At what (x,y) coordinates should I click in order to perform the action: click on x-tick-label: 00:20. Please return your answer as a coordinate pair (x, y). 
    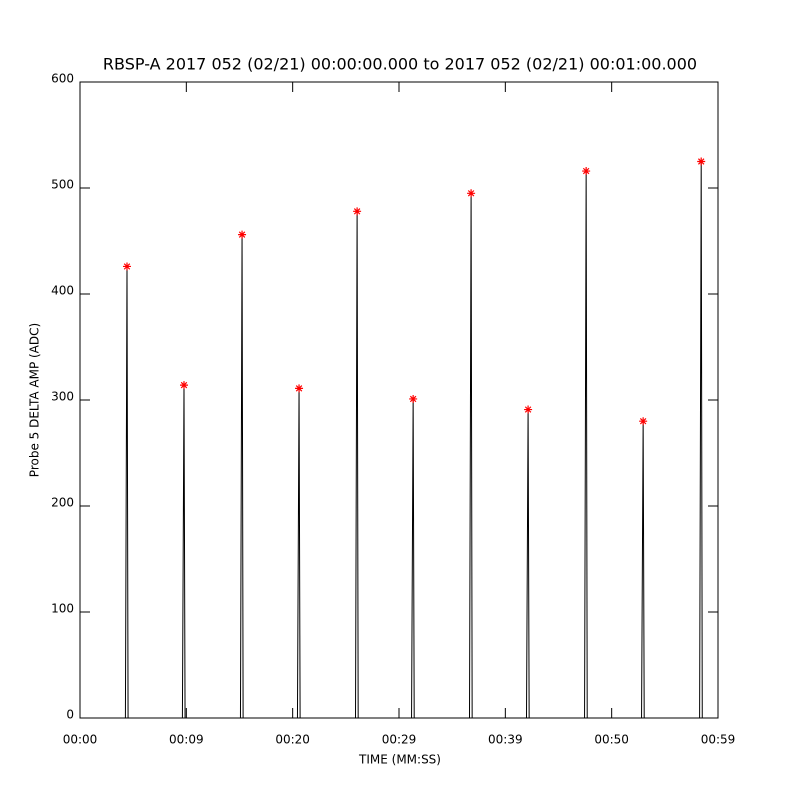
    Looking at the image, I should click on (292, 740).